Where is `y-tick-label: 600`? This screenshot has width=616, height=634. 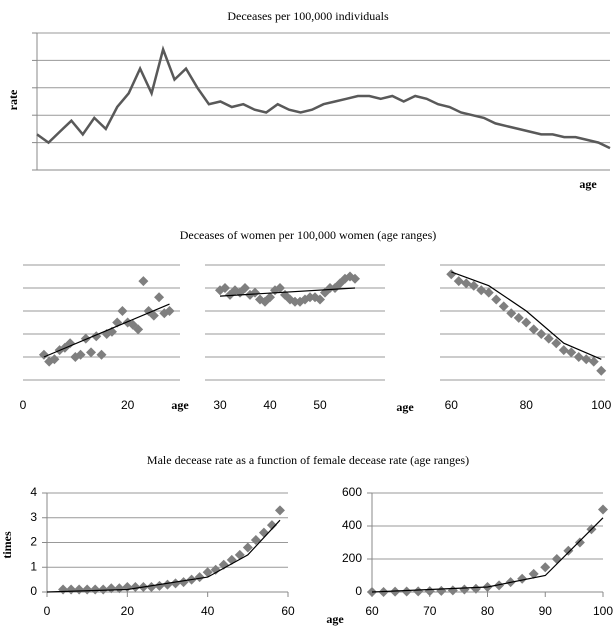
y-tick-label: 600 is located at coordinates (352, 492).